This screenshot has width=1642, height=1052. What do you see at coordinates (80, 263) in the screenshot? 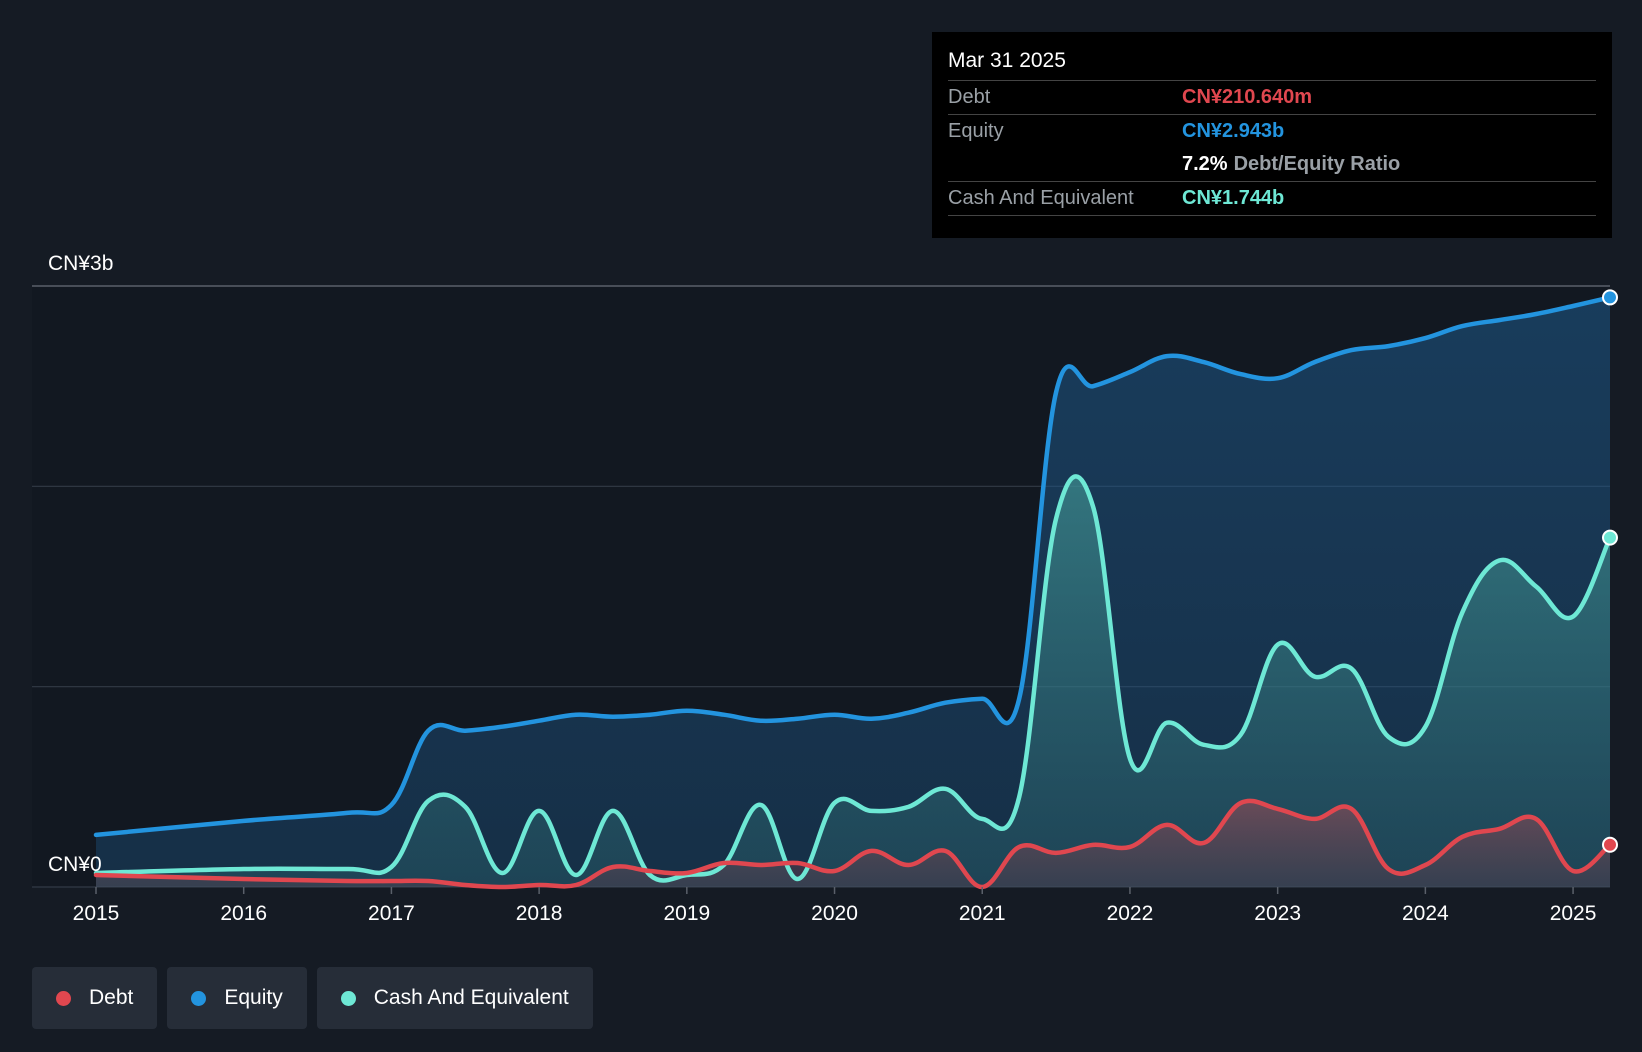
I see `y-axis-top-label: CN¥3b` at bounding box center [80, 263].